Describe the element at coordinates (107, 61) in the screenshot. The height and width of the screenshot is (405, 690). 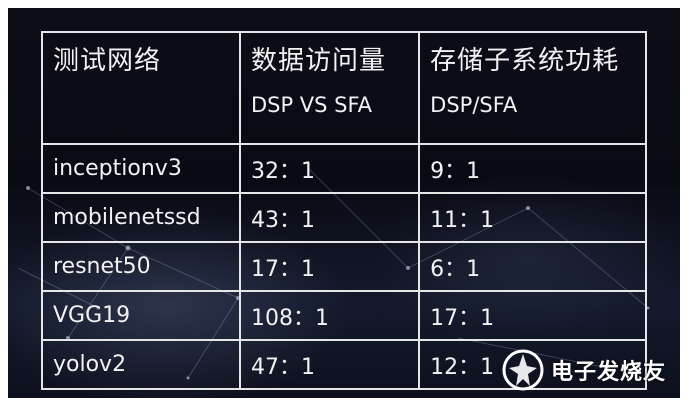
I see `header-network-label: 测试网络` at that location.